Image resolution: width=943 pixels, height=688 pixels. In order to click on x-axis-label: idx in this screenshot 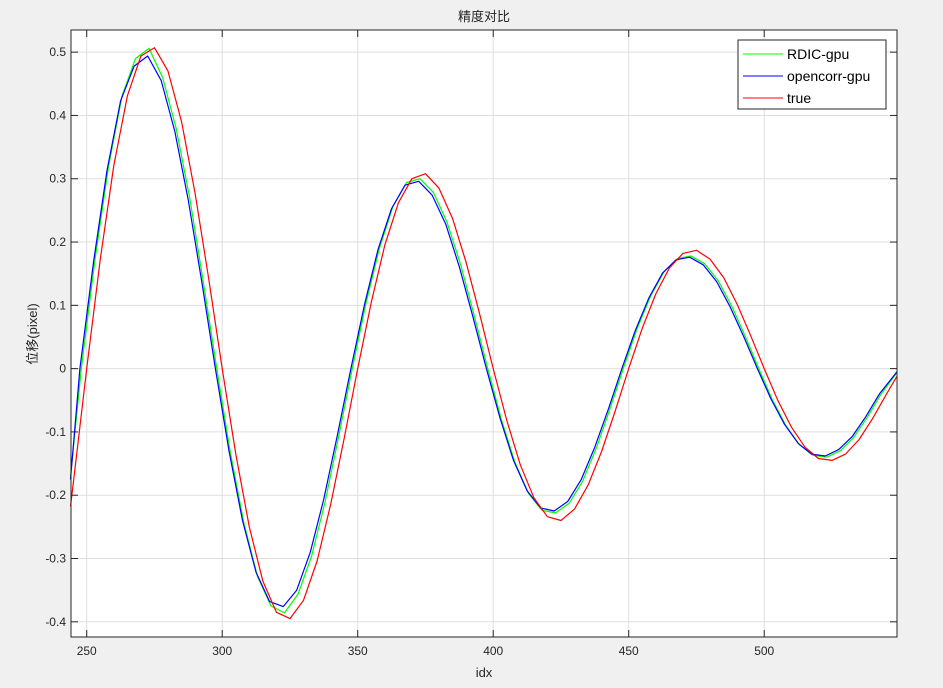, I will do `click(484, 672)`.